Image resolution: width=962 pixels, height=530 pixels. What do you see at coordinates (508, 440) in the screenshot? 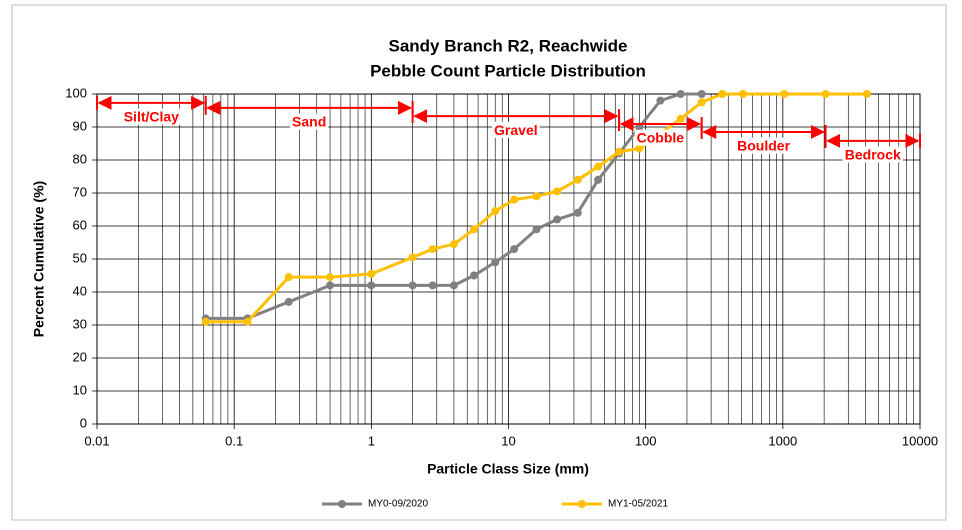
I see `x-tick-label: 10` at bounding box center [508, 440].